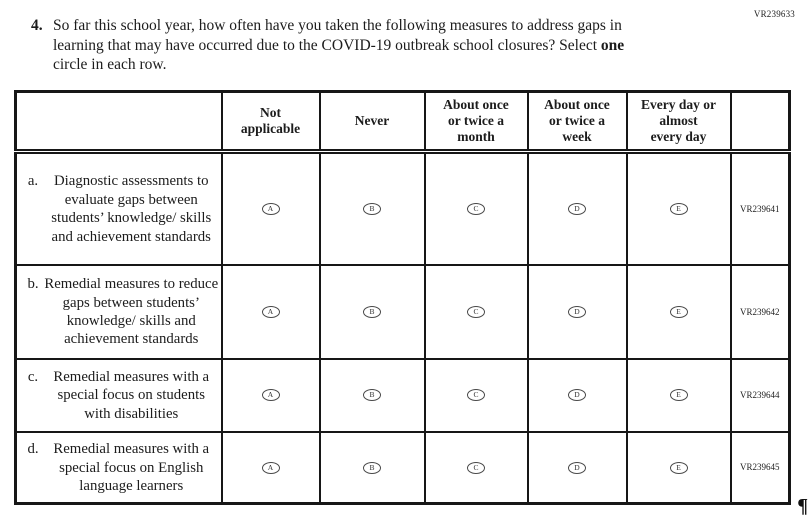  I want to click on answer-bubble-a-never: B, so click(372, 209).